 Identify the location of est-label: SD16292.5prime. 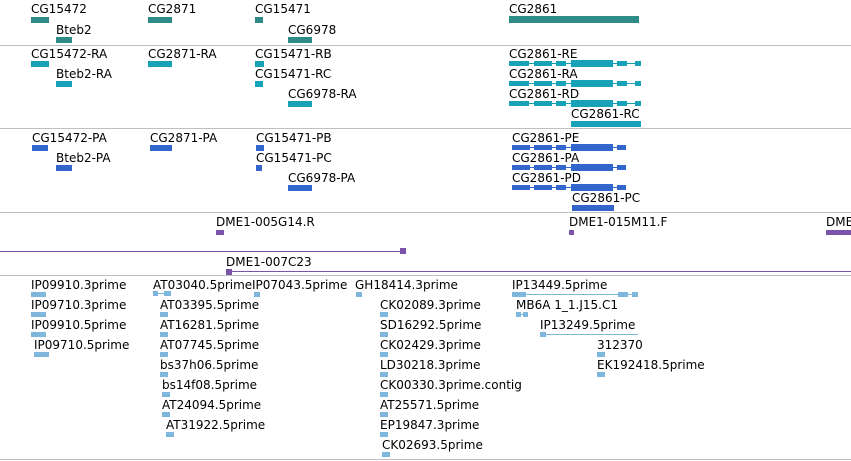
(431, 325).